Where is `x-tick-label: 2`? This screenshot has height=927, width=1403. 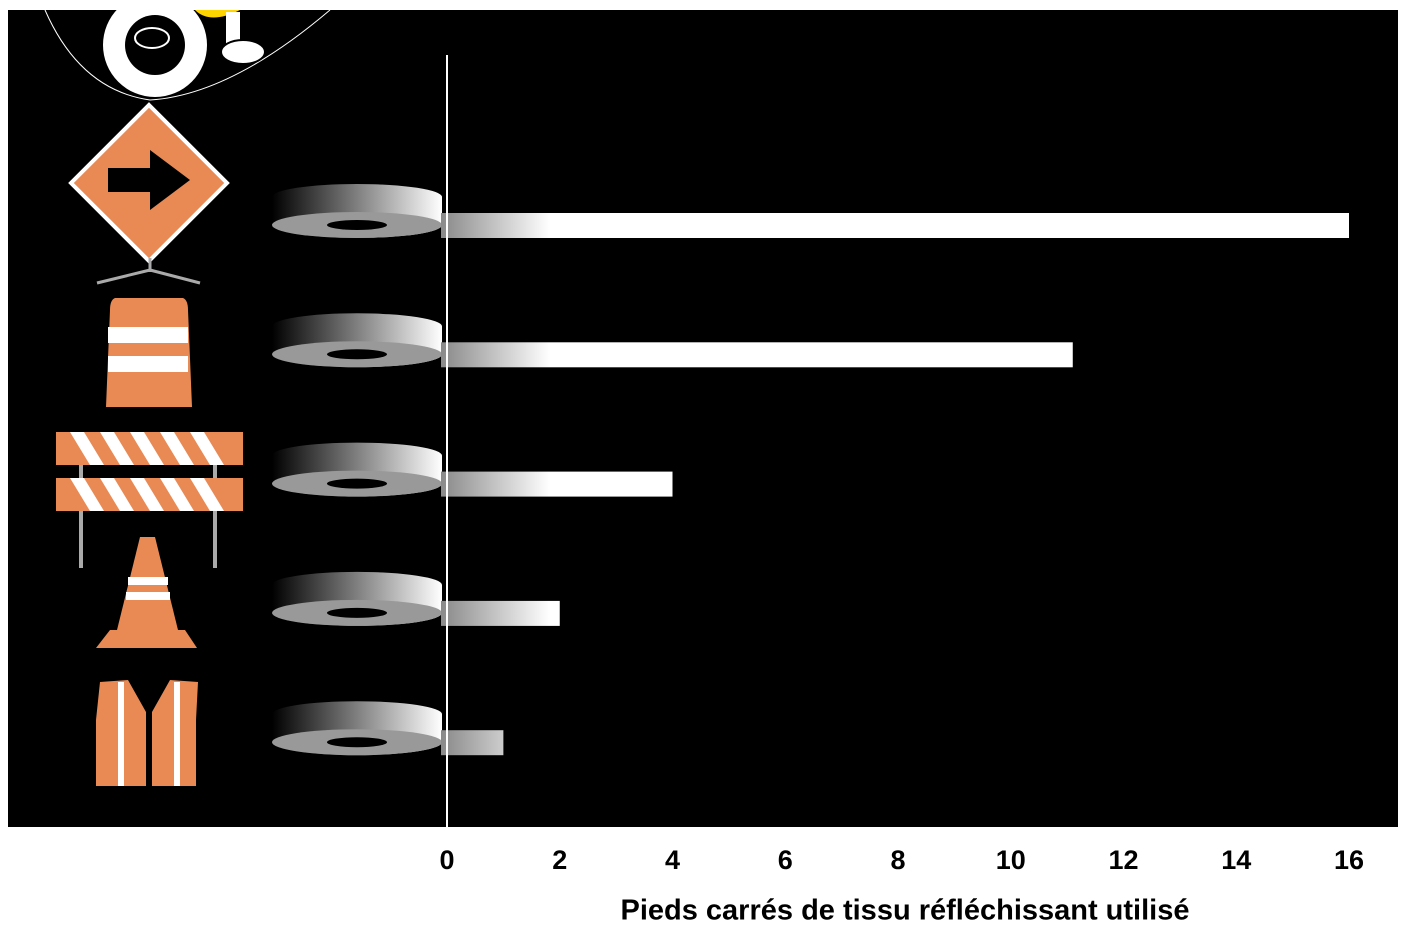 x-tick-label: 2 is located at coordinates (559, 860).